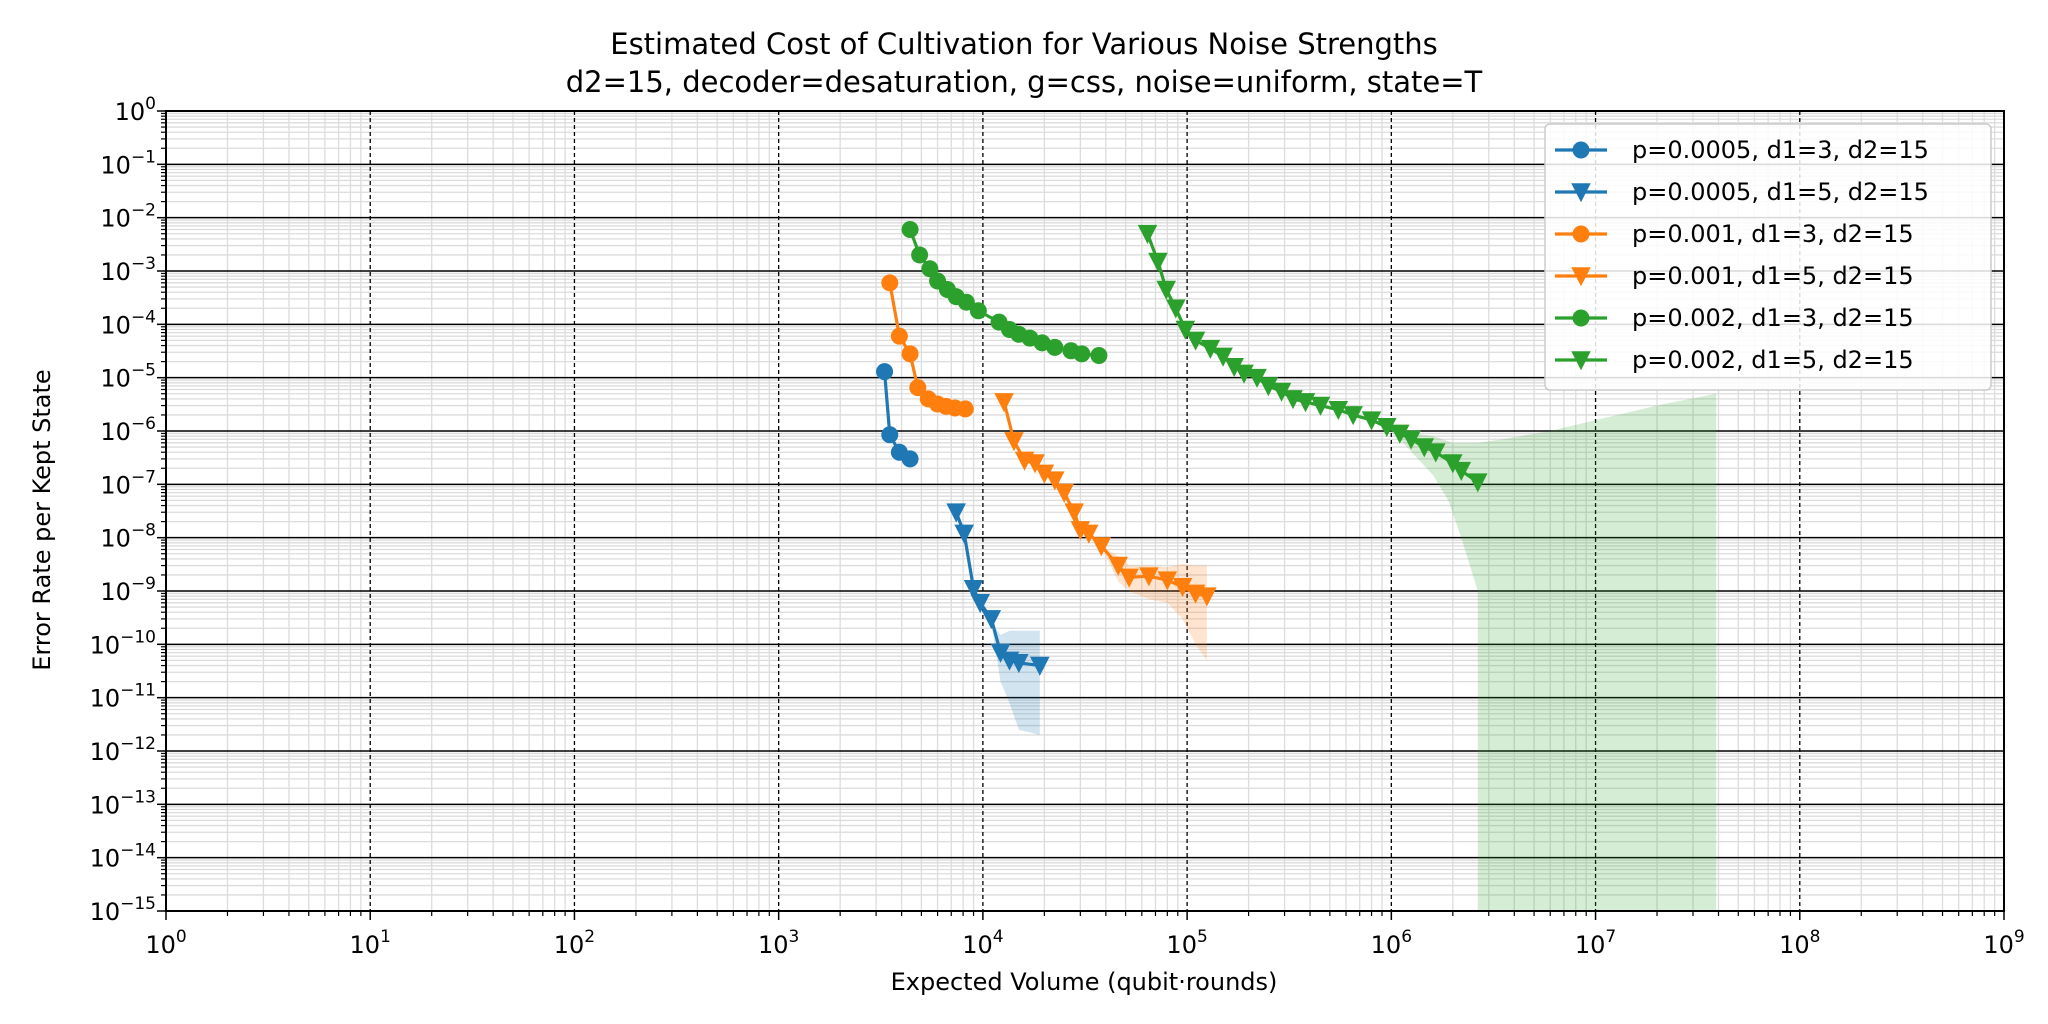 Image resolution: width=2048 pixels, height=1024 pixels. I want to click on x-tick-label-exponent: 2, so click(589, 937).